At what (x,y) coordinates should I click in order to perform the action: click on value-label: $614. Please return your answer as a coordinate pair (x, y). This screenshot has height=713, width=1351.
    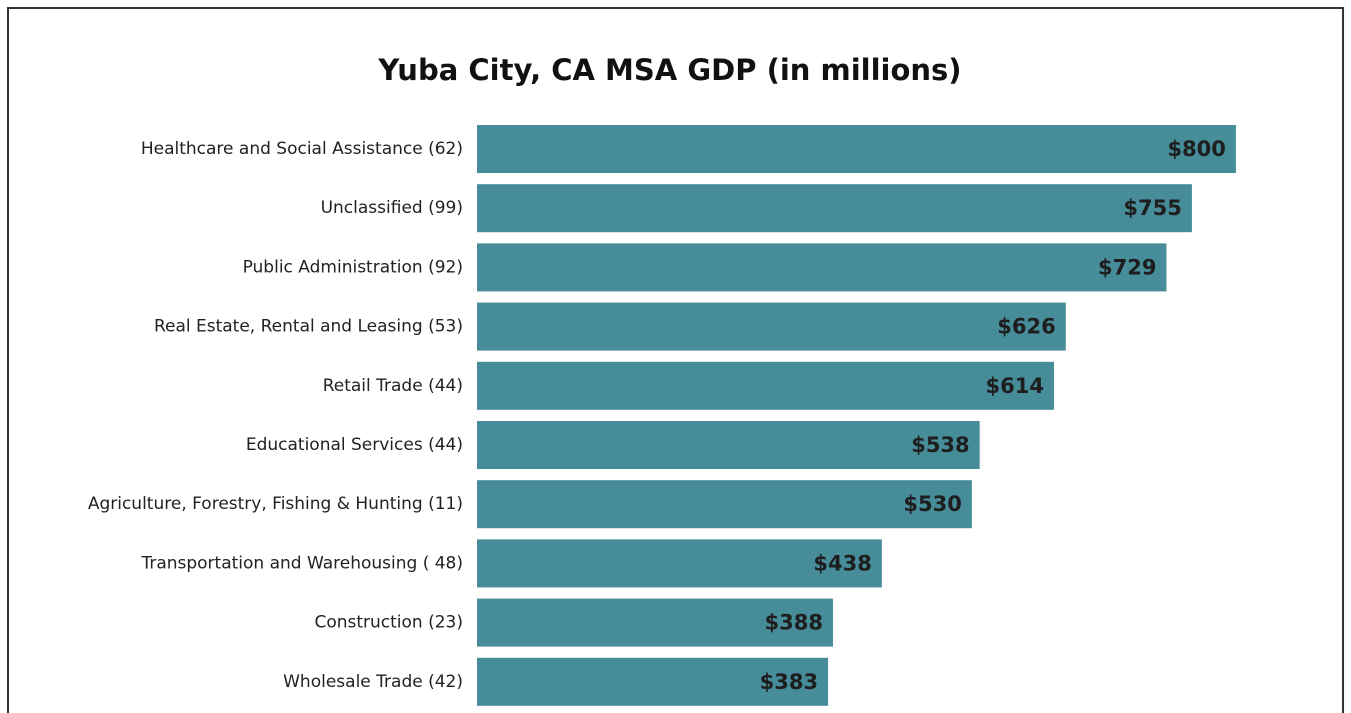
    Looking at the image, I should click on (1015, 386).